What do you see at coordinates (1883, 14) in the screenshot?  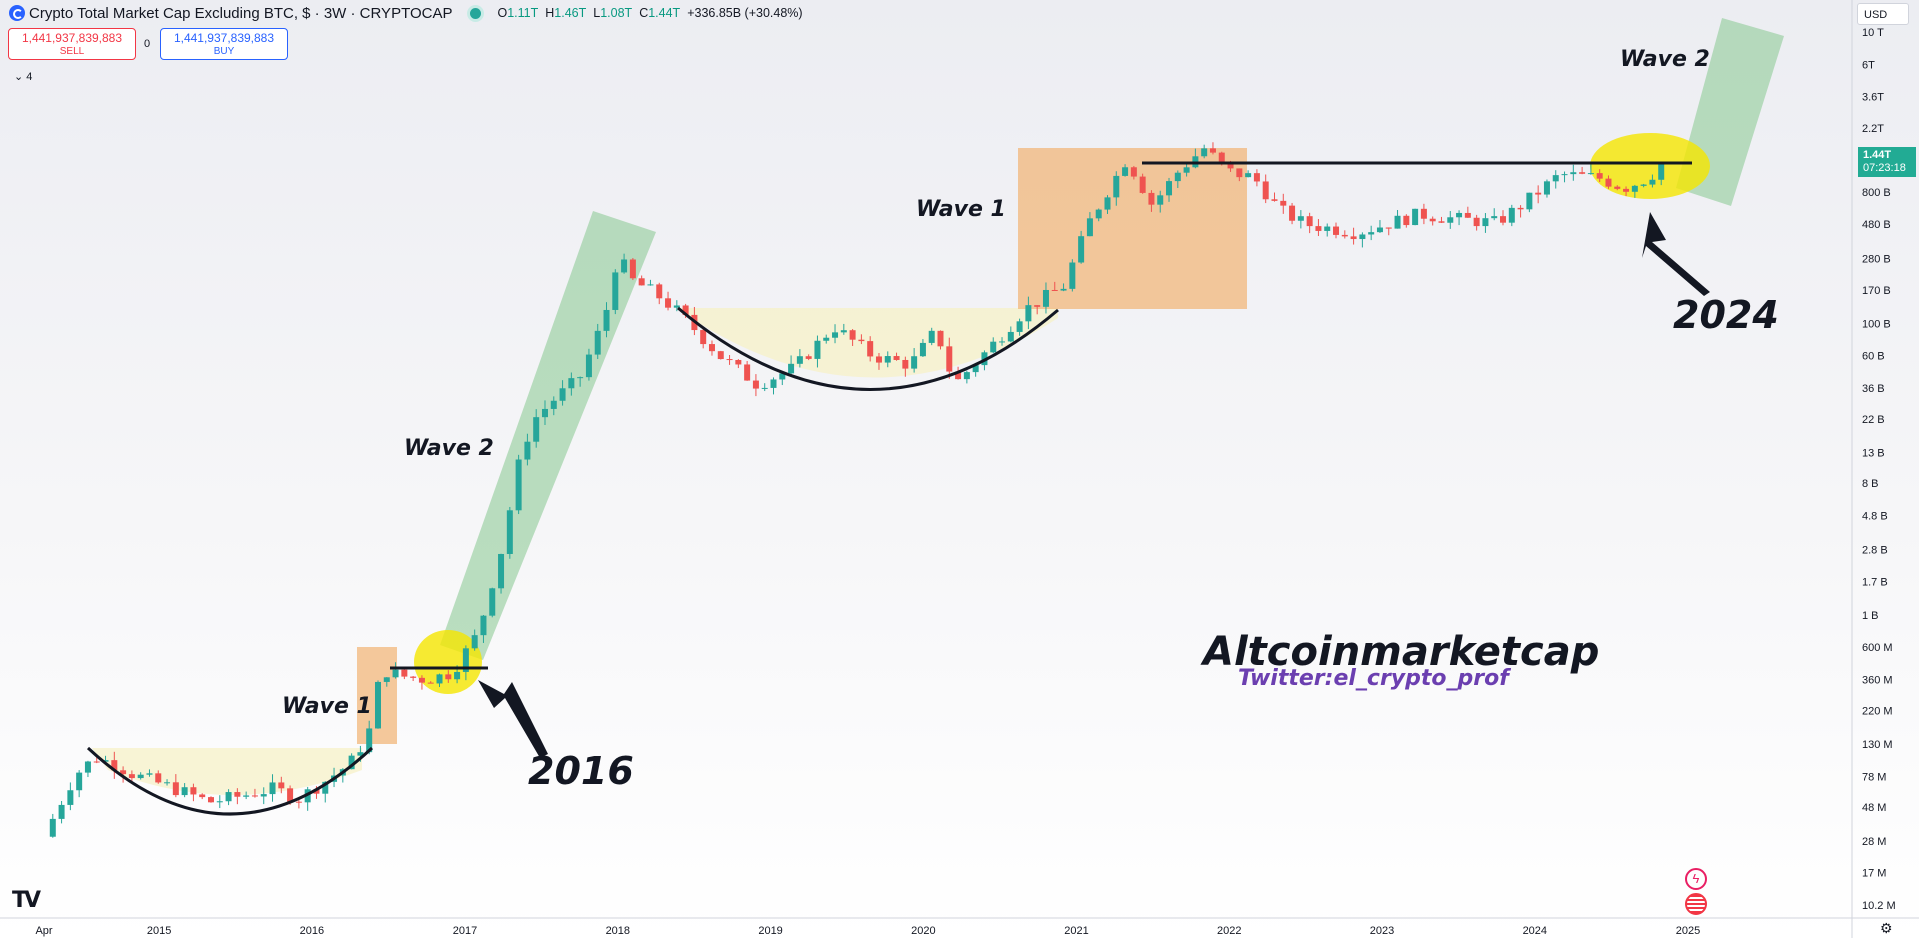 I see `currency-select: USD` at bounding box center [1883, 14].